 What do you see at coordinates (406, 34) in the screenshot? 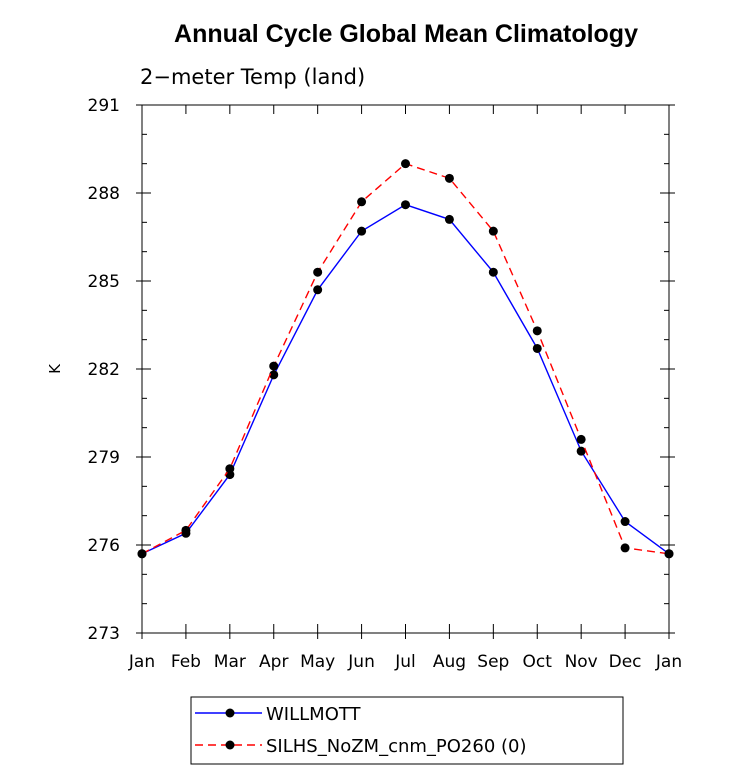
I see `chart-title: Annual Cycle Global Mean Climatology` at bounding box center [406, 34].